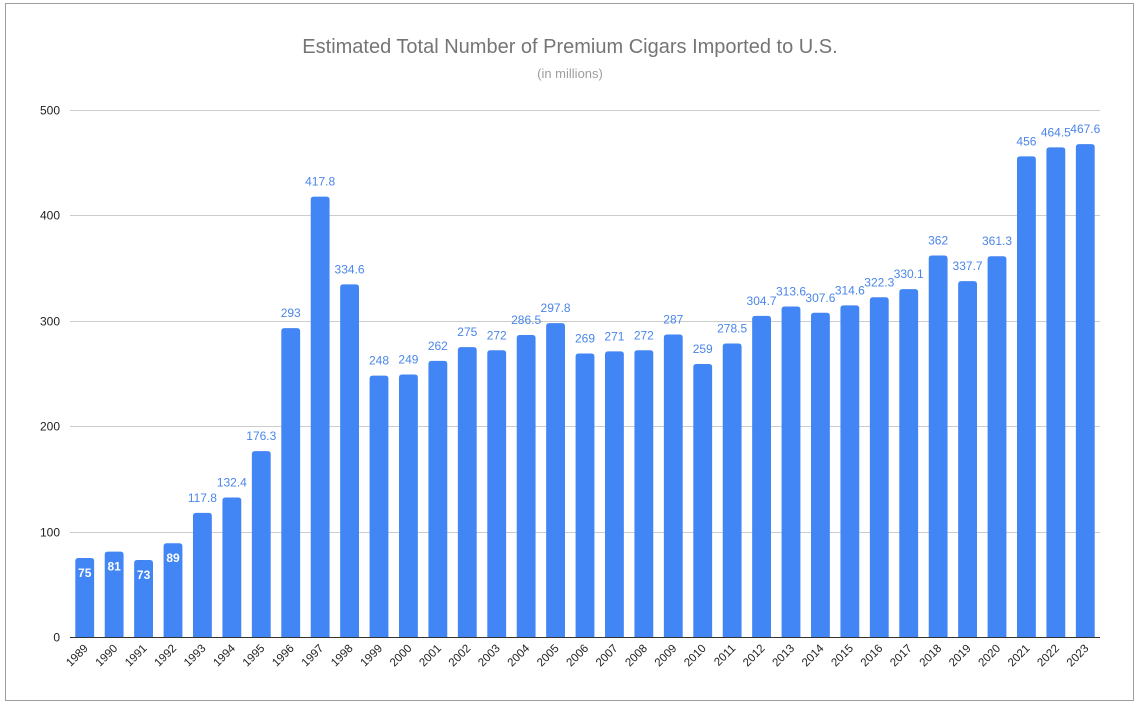 This screenshot has height=708, width=1140. I want to click on bar-1994, so click(232, 567).